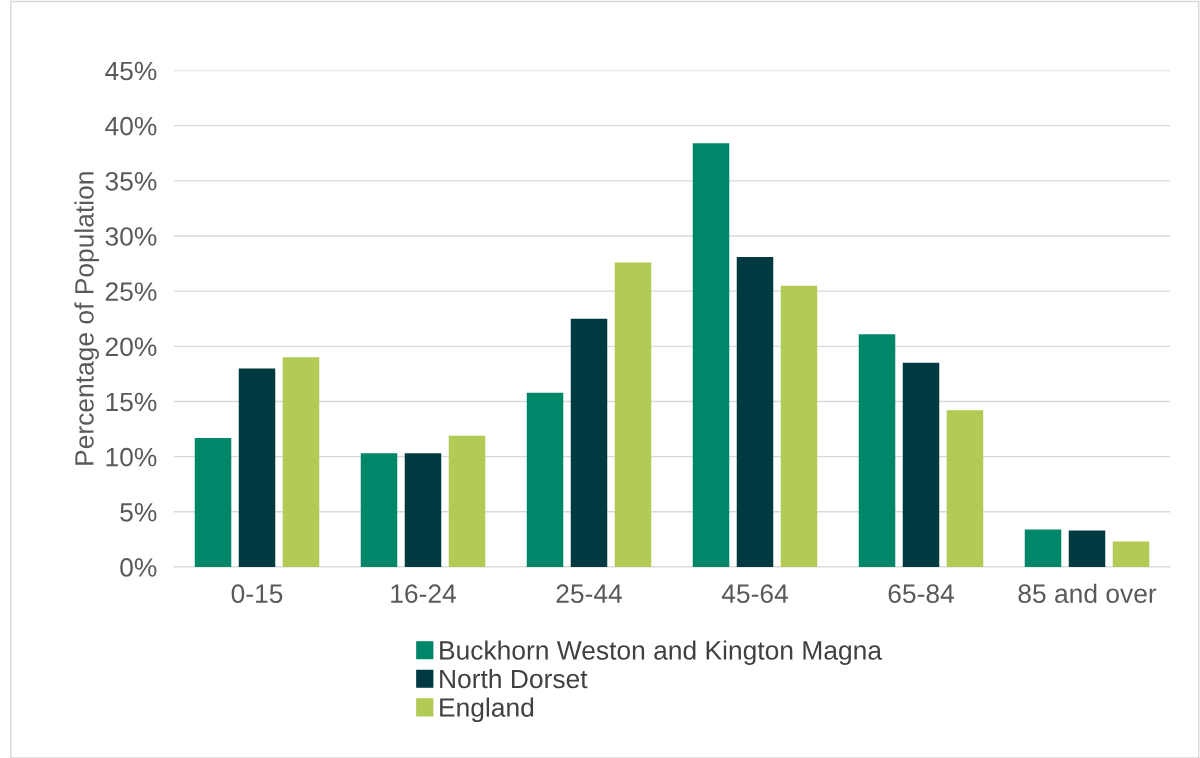  Describe the element at coordinates (138, 512) in the screenshot. I see `y-tick-label: 5%` at that location.